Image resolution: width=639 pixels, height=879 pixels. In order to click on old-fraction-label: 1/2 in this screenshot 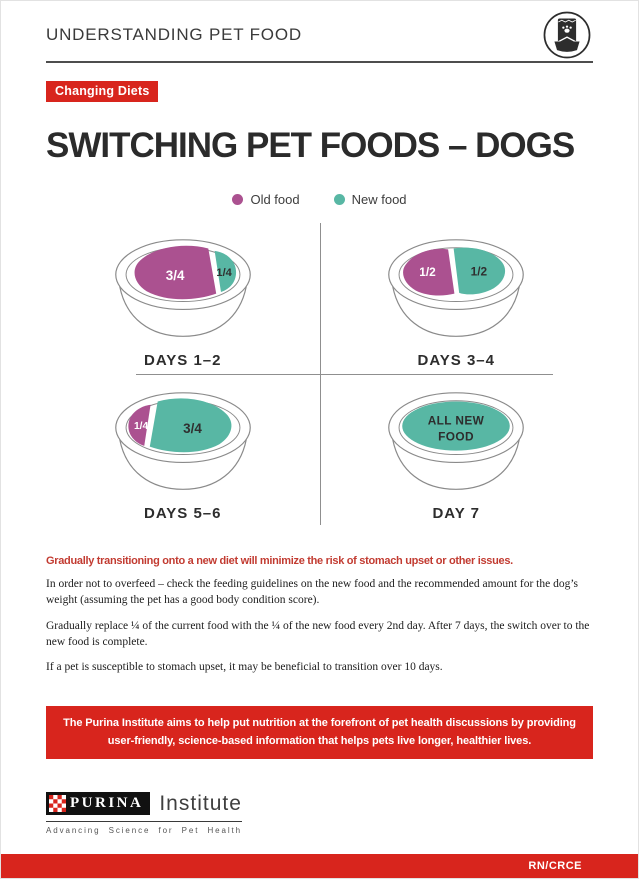, I will do `click(428, 272)`.